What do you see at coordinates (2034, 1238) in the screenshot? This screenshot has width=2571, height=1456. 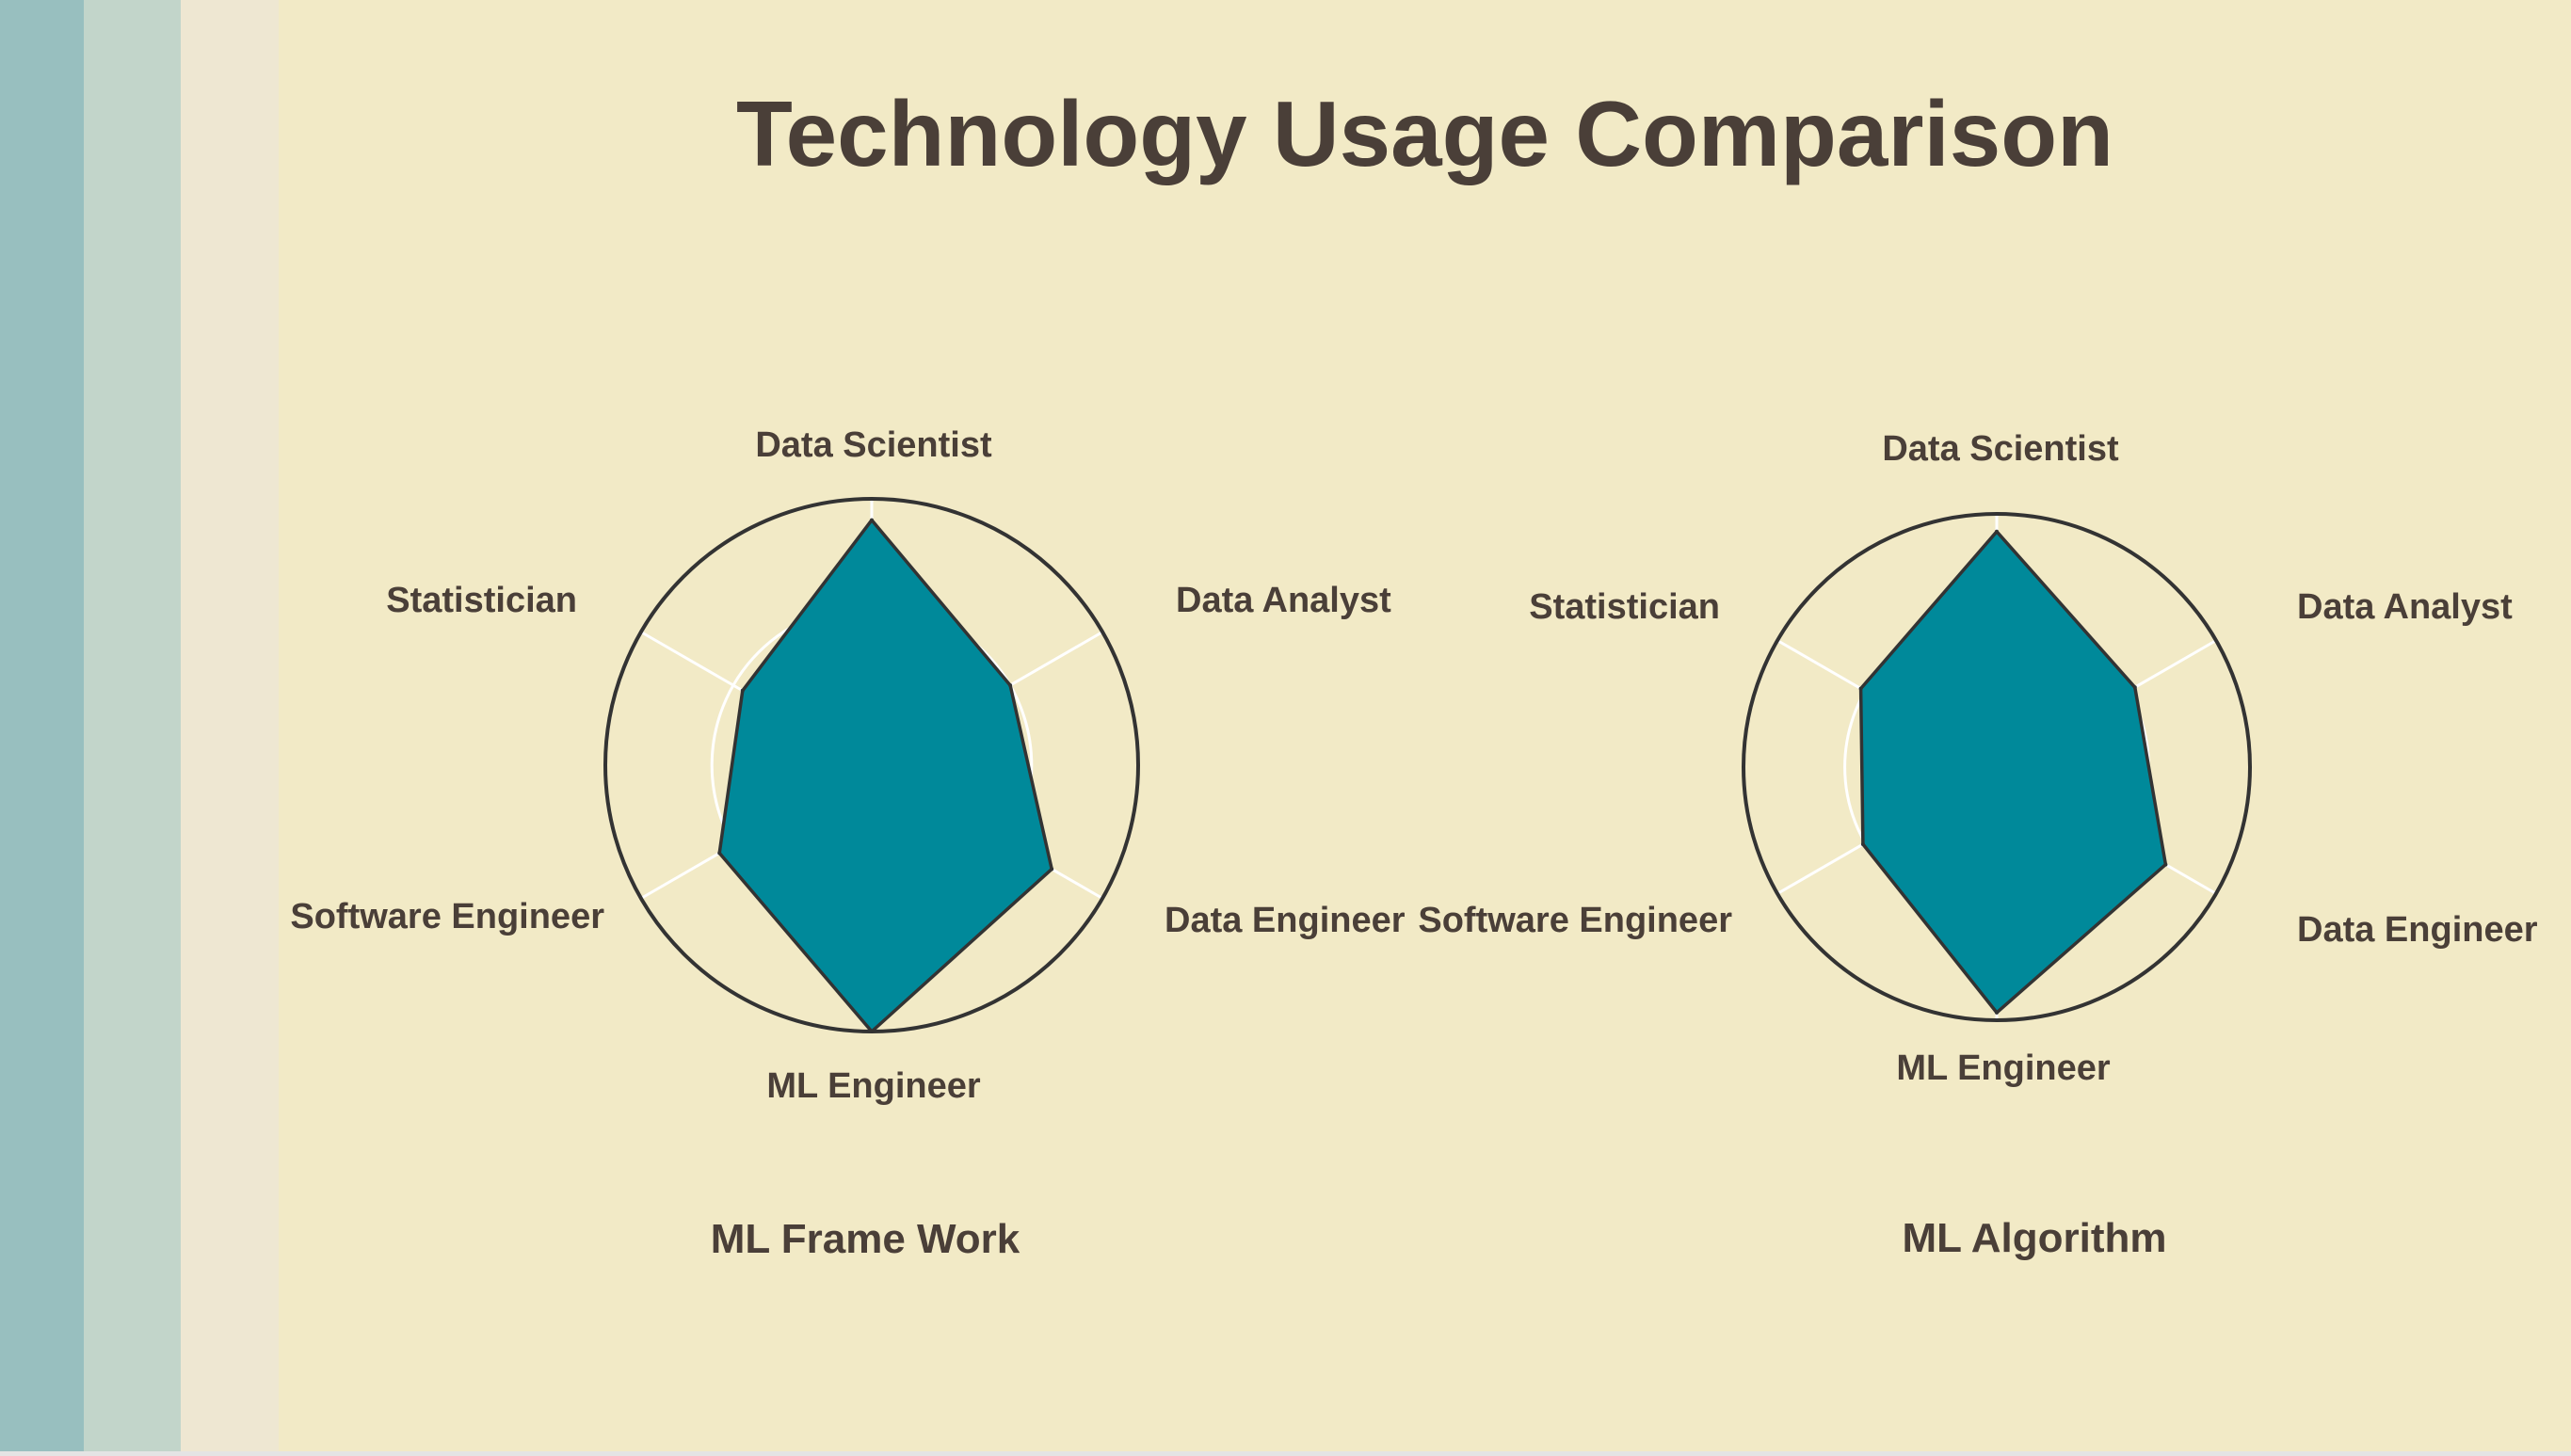 I see `chart-title: ML Algorithm` at bounding box center [2034, 1238].